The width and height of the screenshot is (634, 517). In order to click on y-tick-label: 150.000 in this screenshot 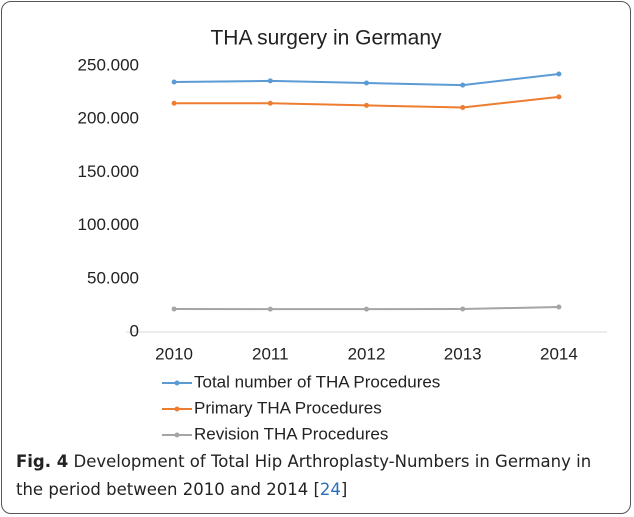, I will do `click(108, 171)`.